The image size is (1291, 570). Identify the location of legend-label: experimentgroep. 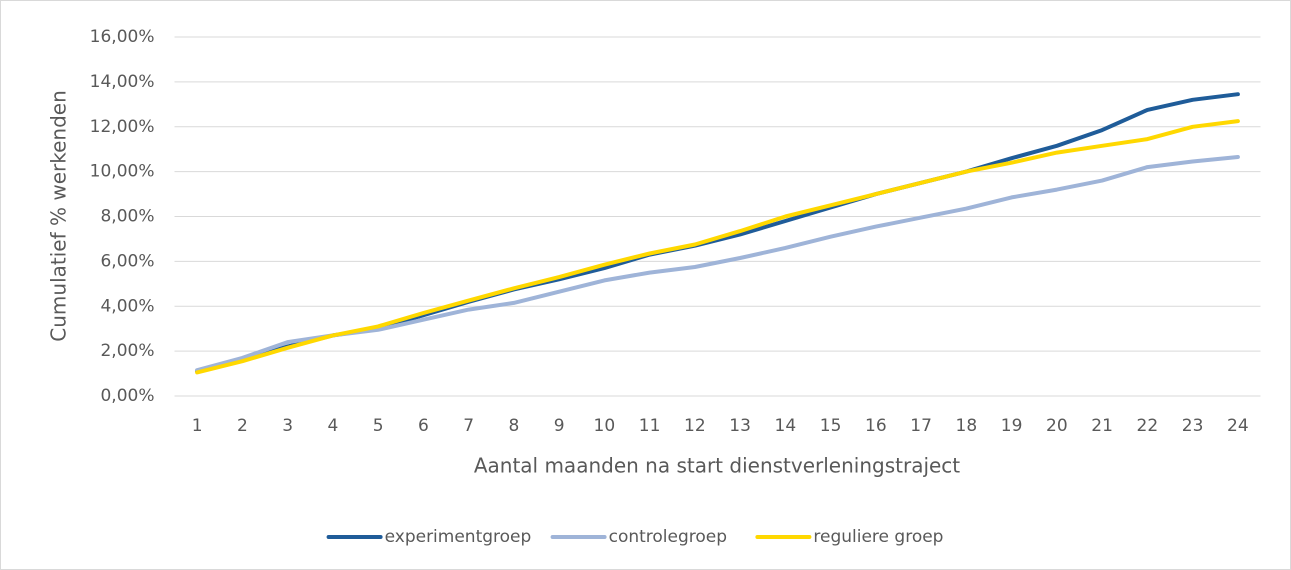
(458, 537).